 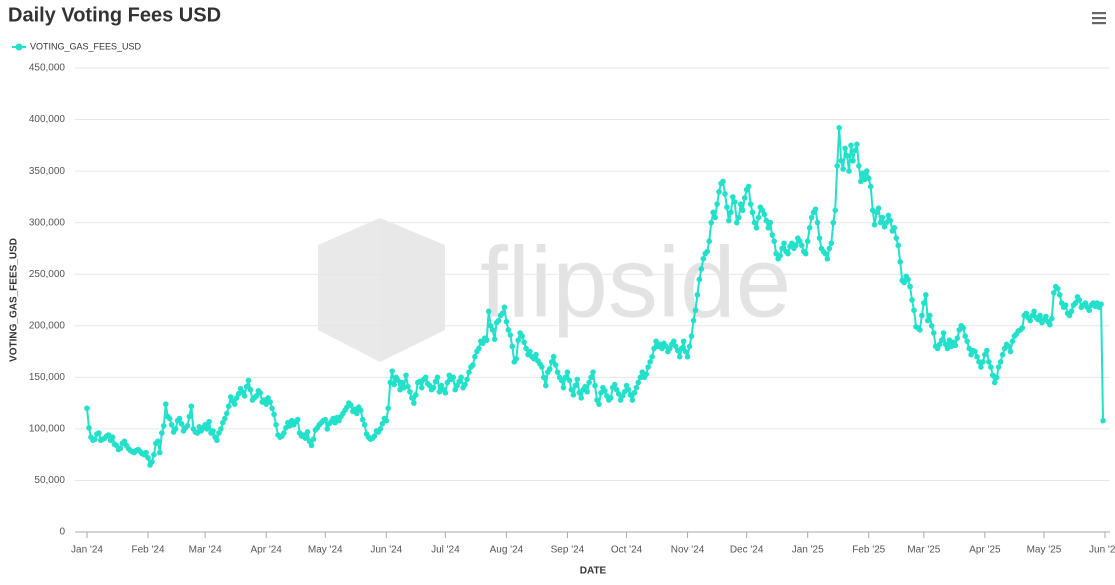 I want to click on x-tick-label: Jan '25, so click(x=808, y=550).